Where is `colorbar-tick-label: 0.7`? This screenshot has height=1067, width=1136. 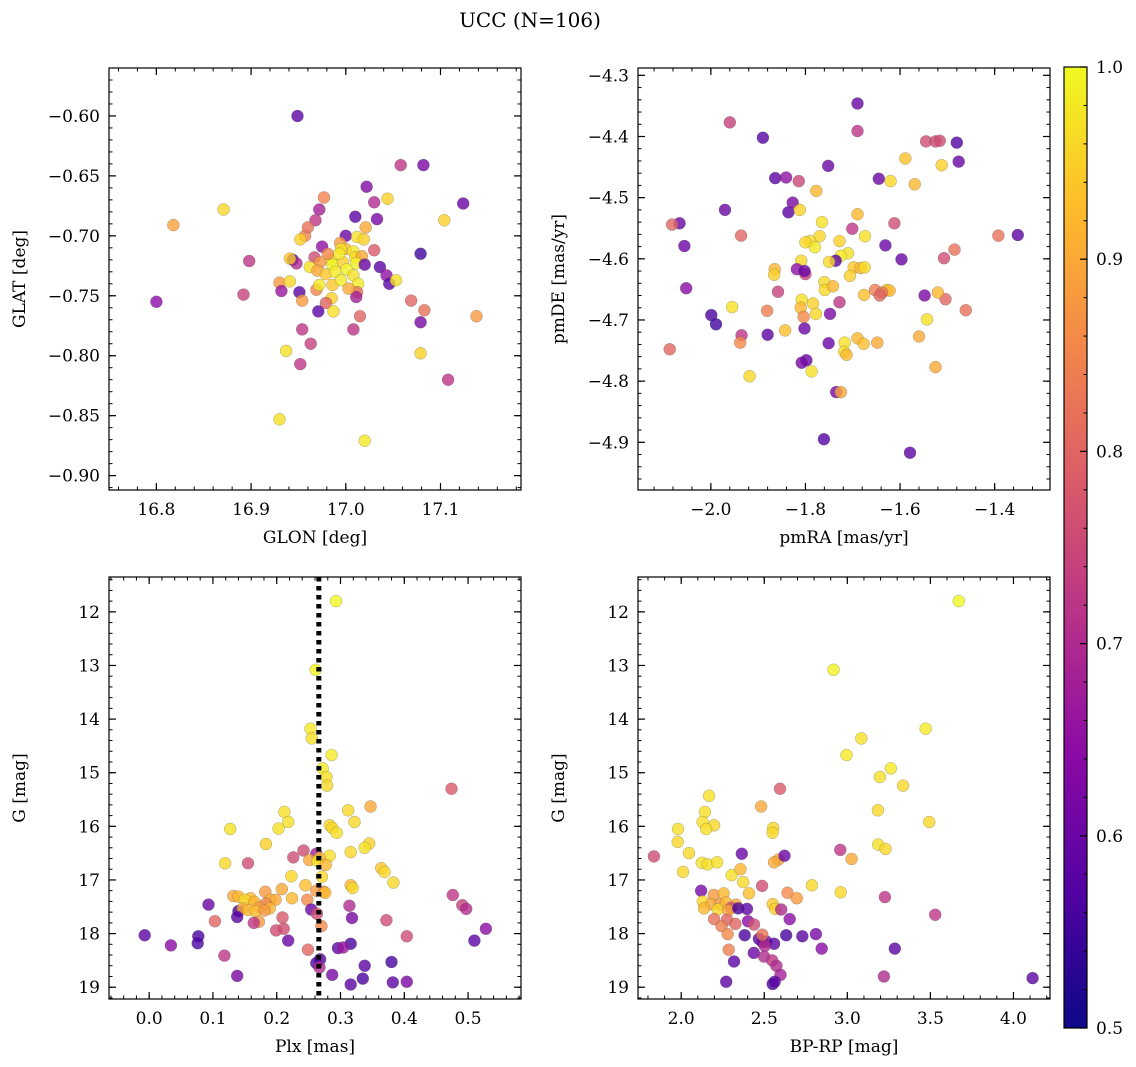
colorbar-tick-label: 0.7 is located at coordinates (1109, 645).